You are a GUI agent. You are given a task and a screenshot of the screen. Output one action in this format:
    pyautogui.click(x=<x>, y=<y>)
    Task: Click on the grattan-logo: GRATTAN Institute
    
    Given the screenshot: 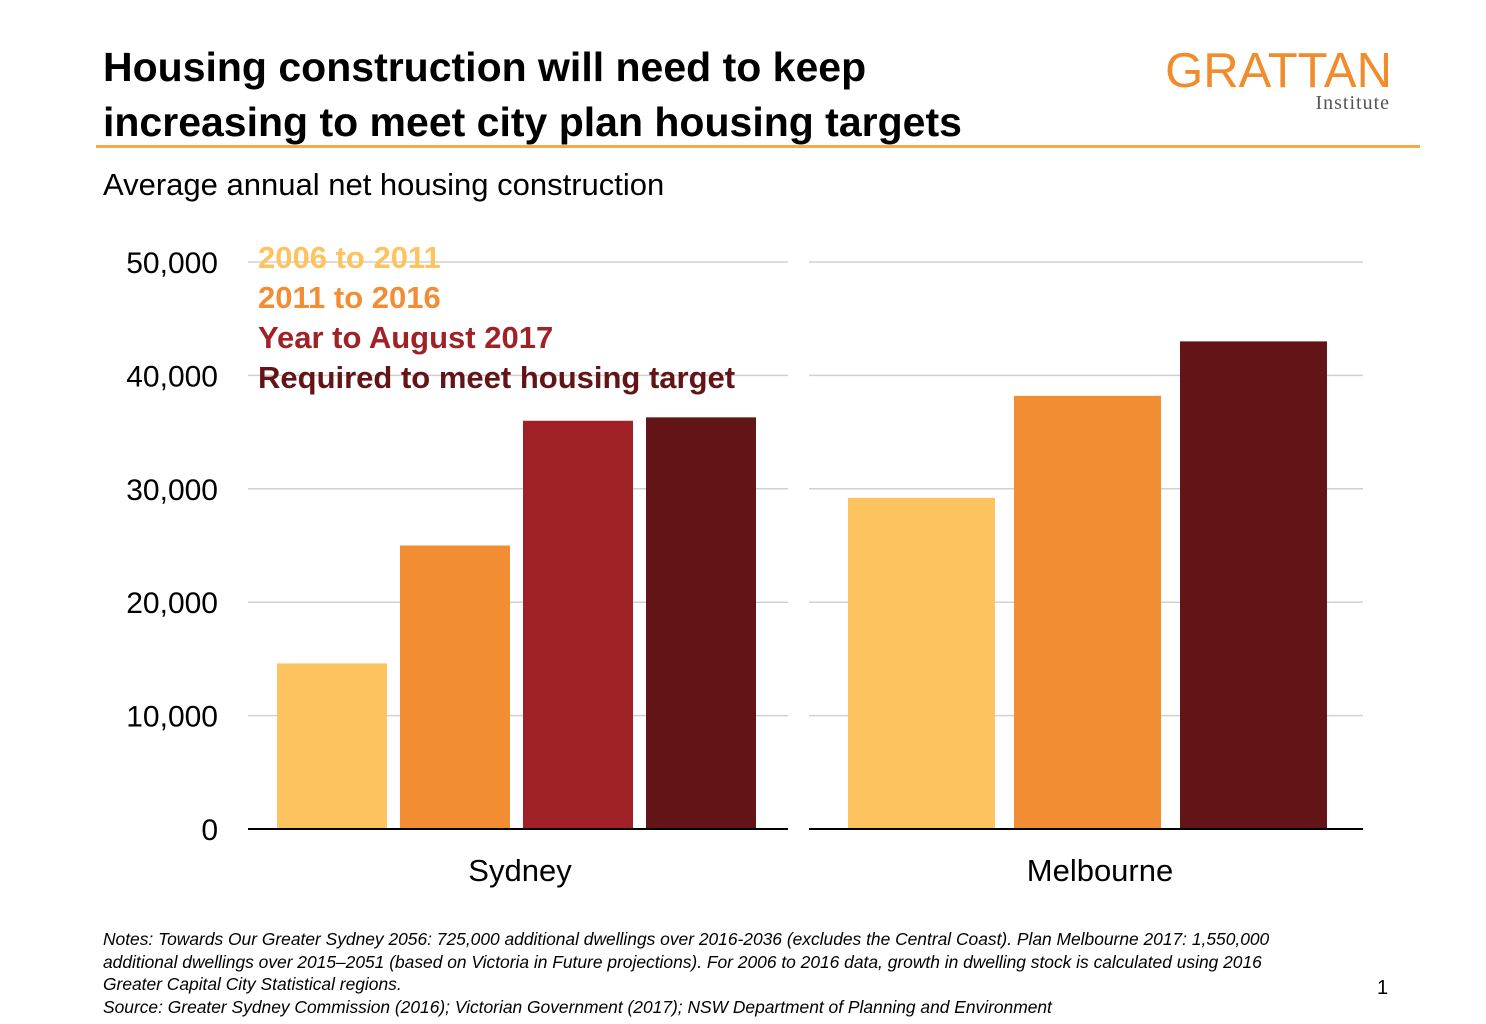 What is the action you would take?
    pyautogui.click(x=1272, y=80)
    